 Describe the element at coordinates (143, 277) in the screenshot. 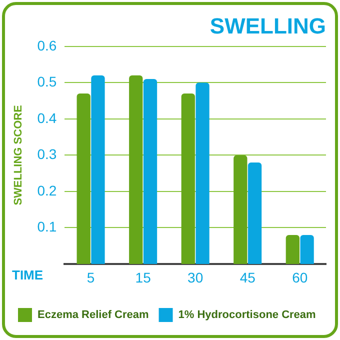

I see `x-tick-label: 15` at that location.